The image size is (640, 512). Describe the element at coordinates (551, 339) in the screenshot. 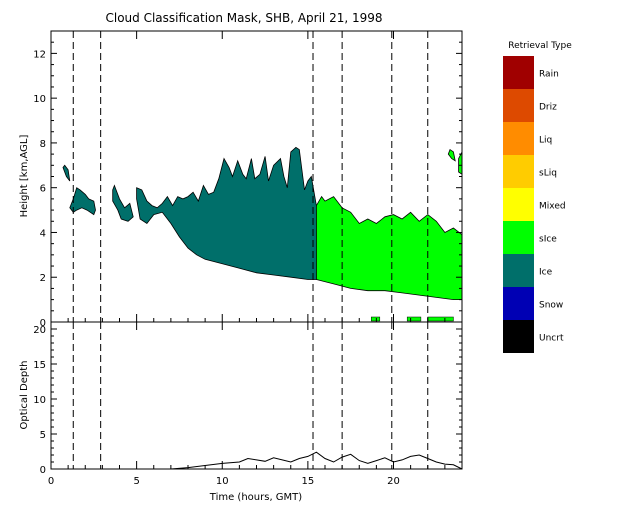

I see `legend-label-uncrt: Uncrt` at that location.